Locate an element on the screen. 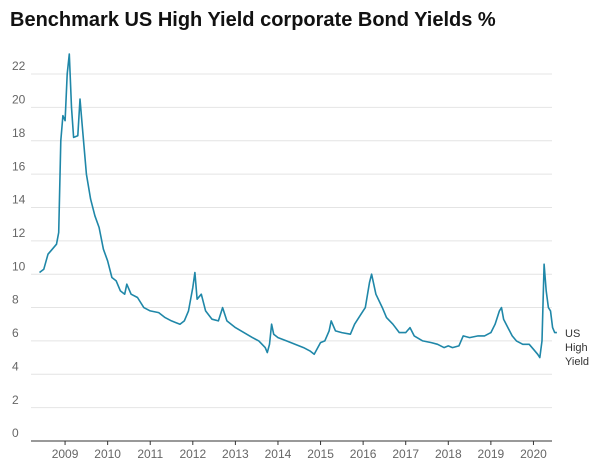 The image size is (602, 473). x-tick-label: 2019 is located at coordinates (491, 454).